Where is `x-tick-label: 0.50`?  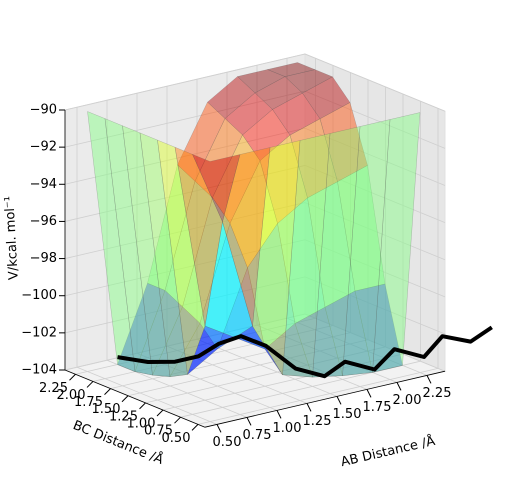 x-tick-label: 0.50 is located at coordinates (227, 442).